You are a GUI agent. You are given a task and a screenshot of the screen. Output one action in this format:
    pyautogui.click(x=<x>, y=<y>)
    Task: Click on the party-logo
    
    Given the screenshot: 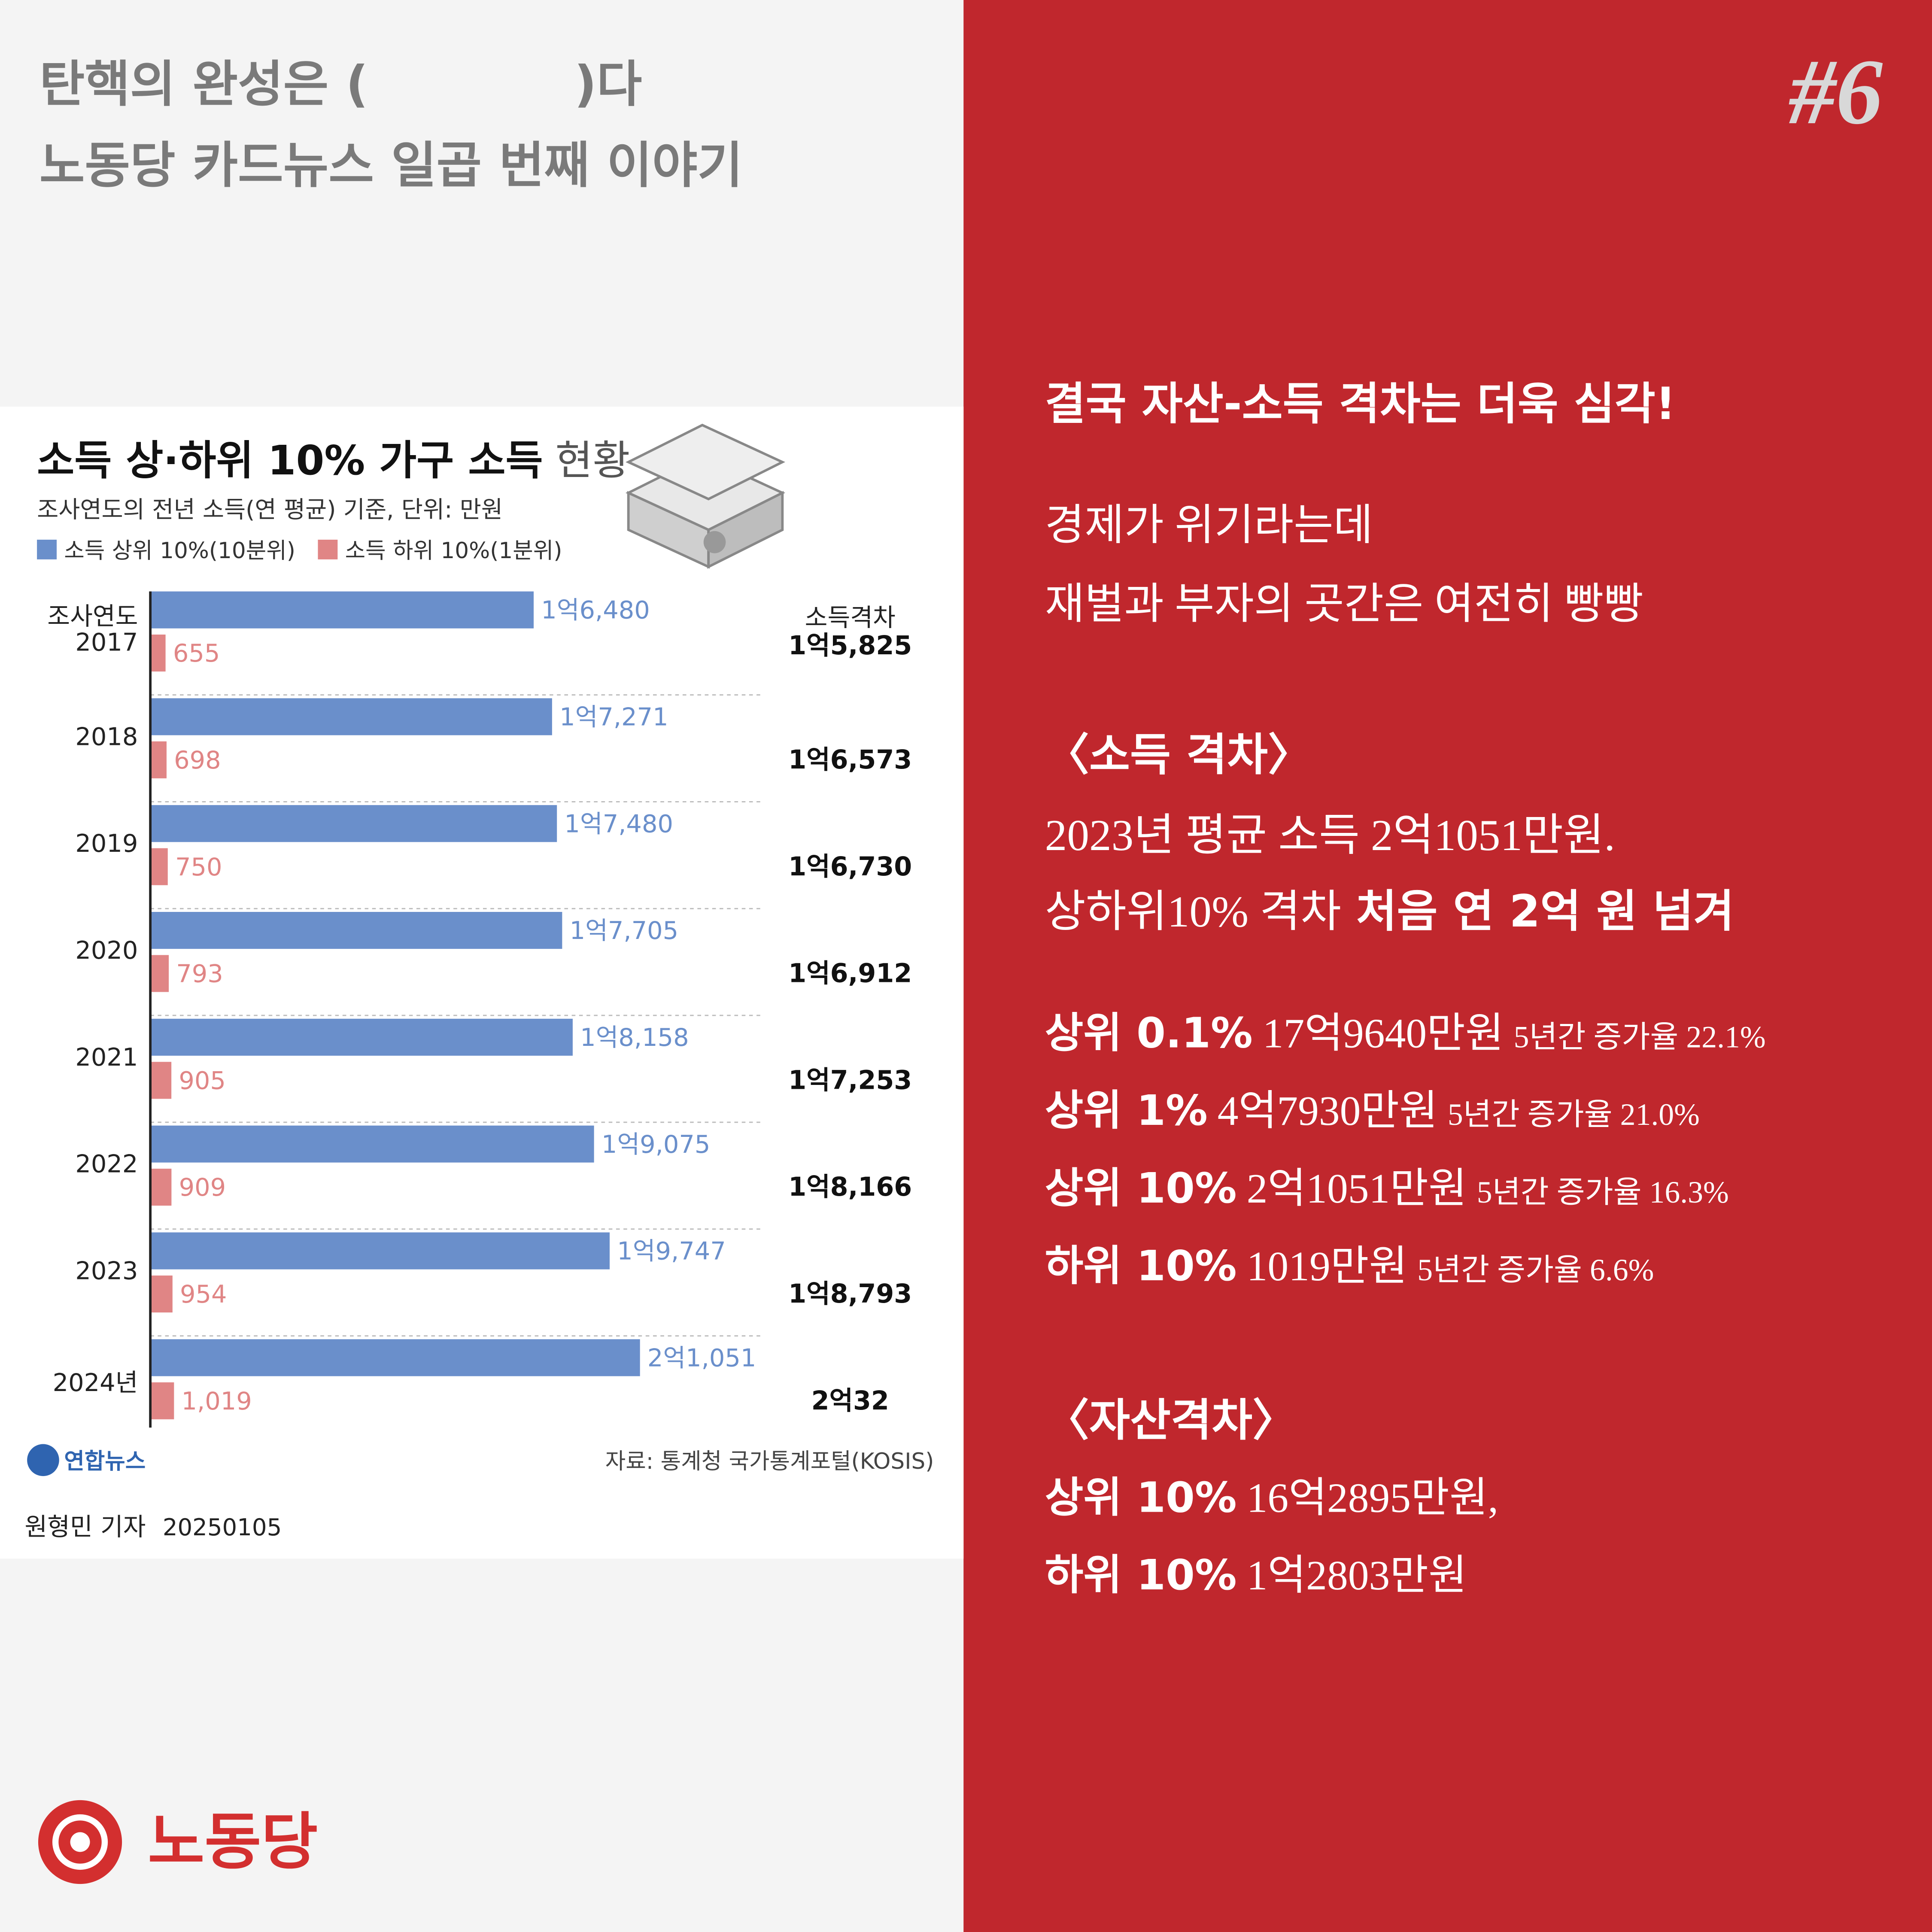 What is the action you would take?
    pyautogui.click(x=80, y=1842)
    